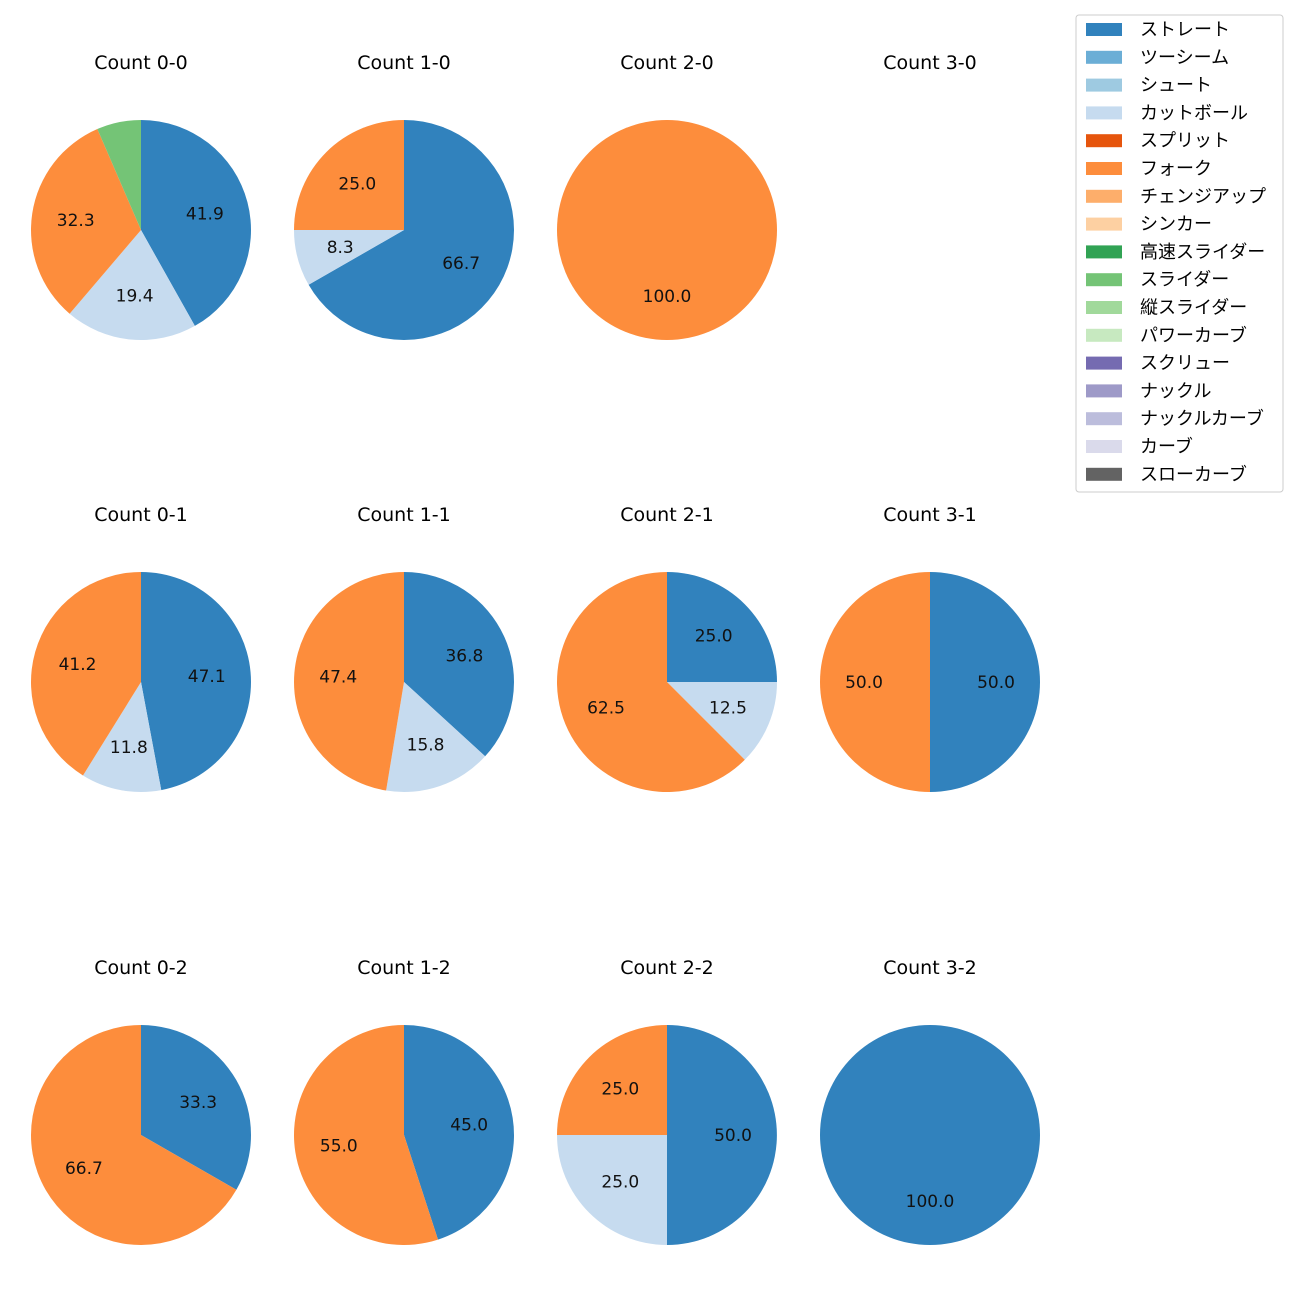 Image resolution: width=1300 pixels, height=1300 pixels. I want to click on pie-title: Count 0-0, so click(141, 63).